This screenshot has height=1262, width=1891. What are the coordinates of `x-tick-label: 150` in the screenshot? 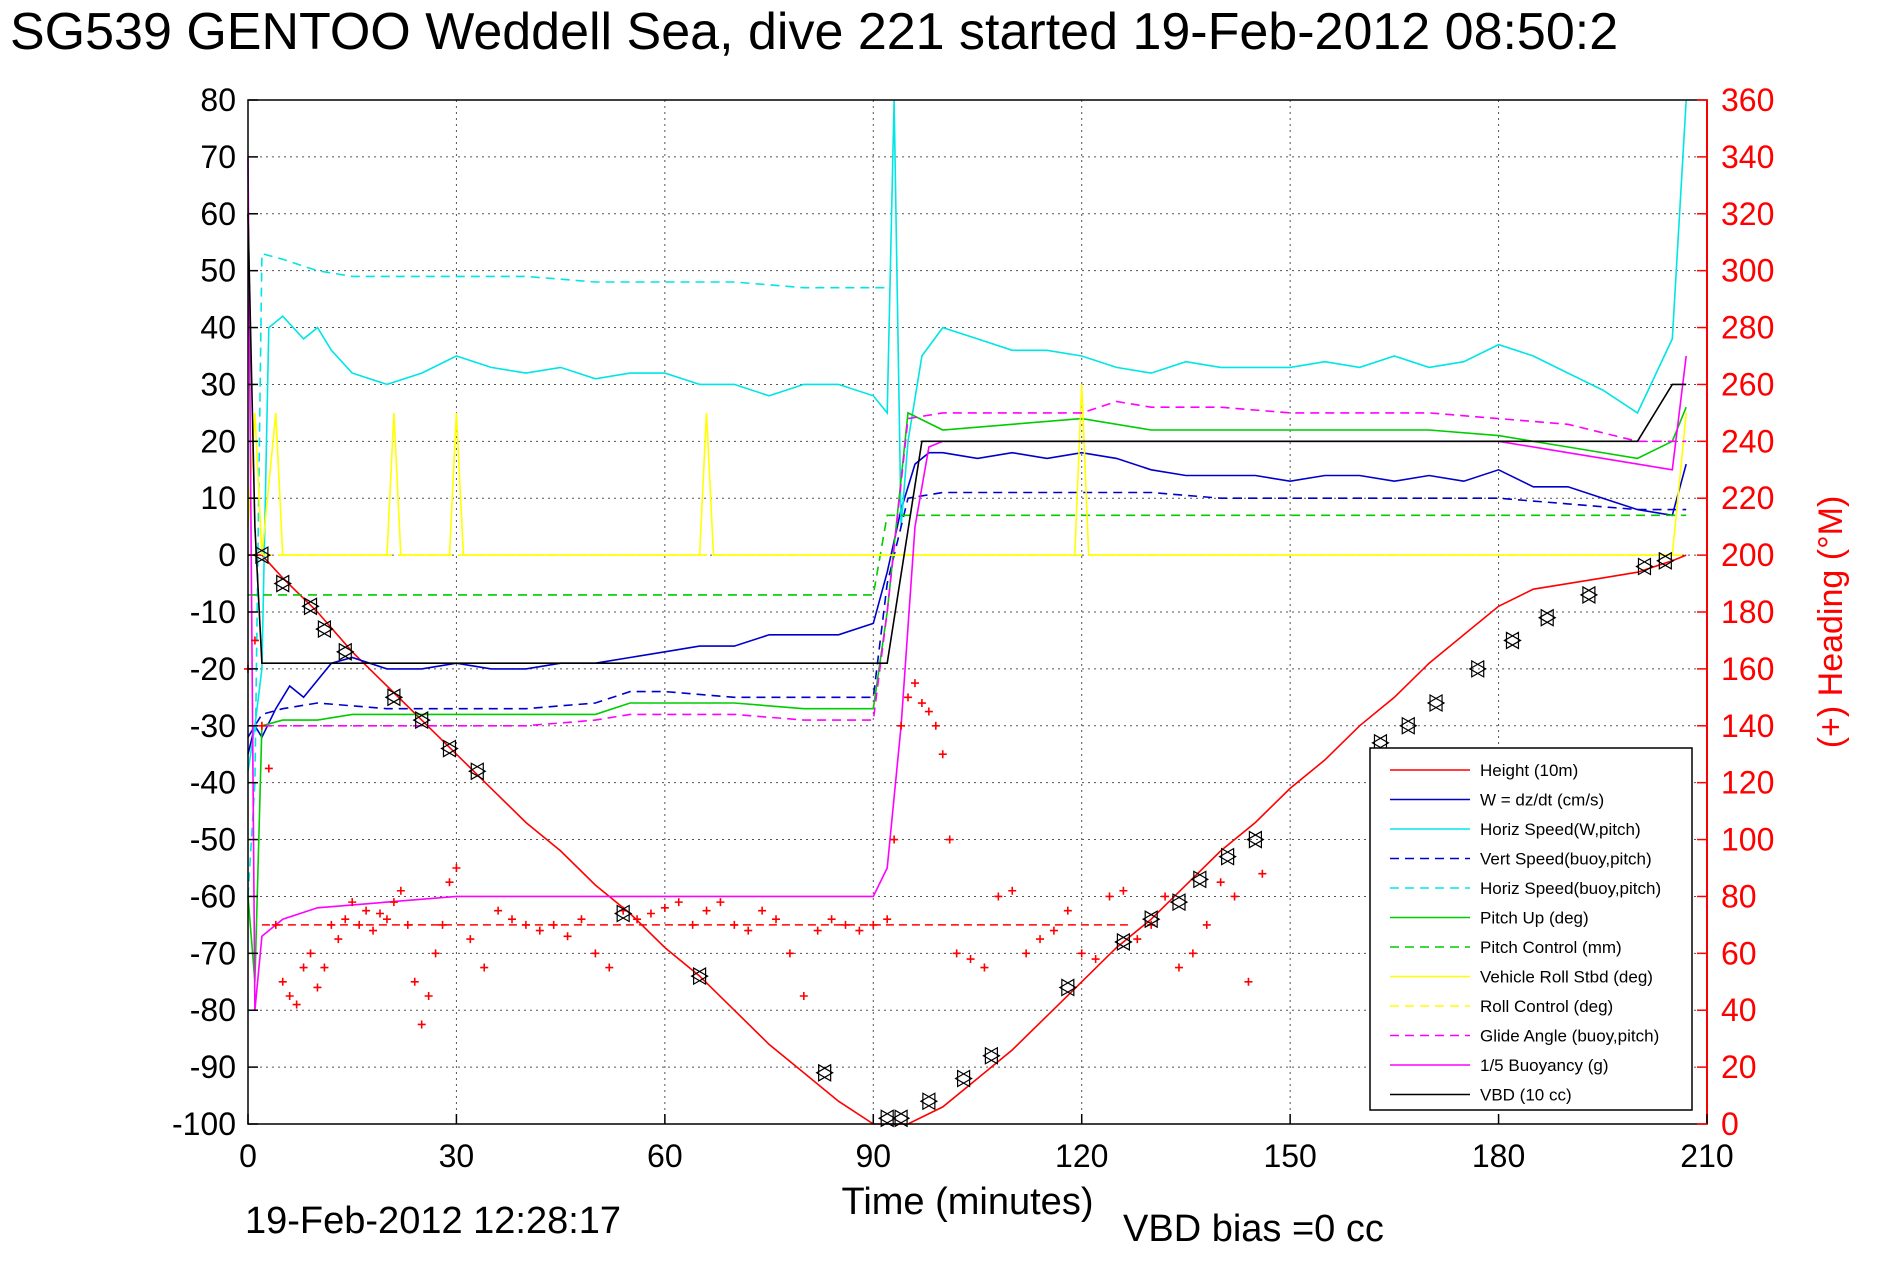 It's located at (1289, 1156).